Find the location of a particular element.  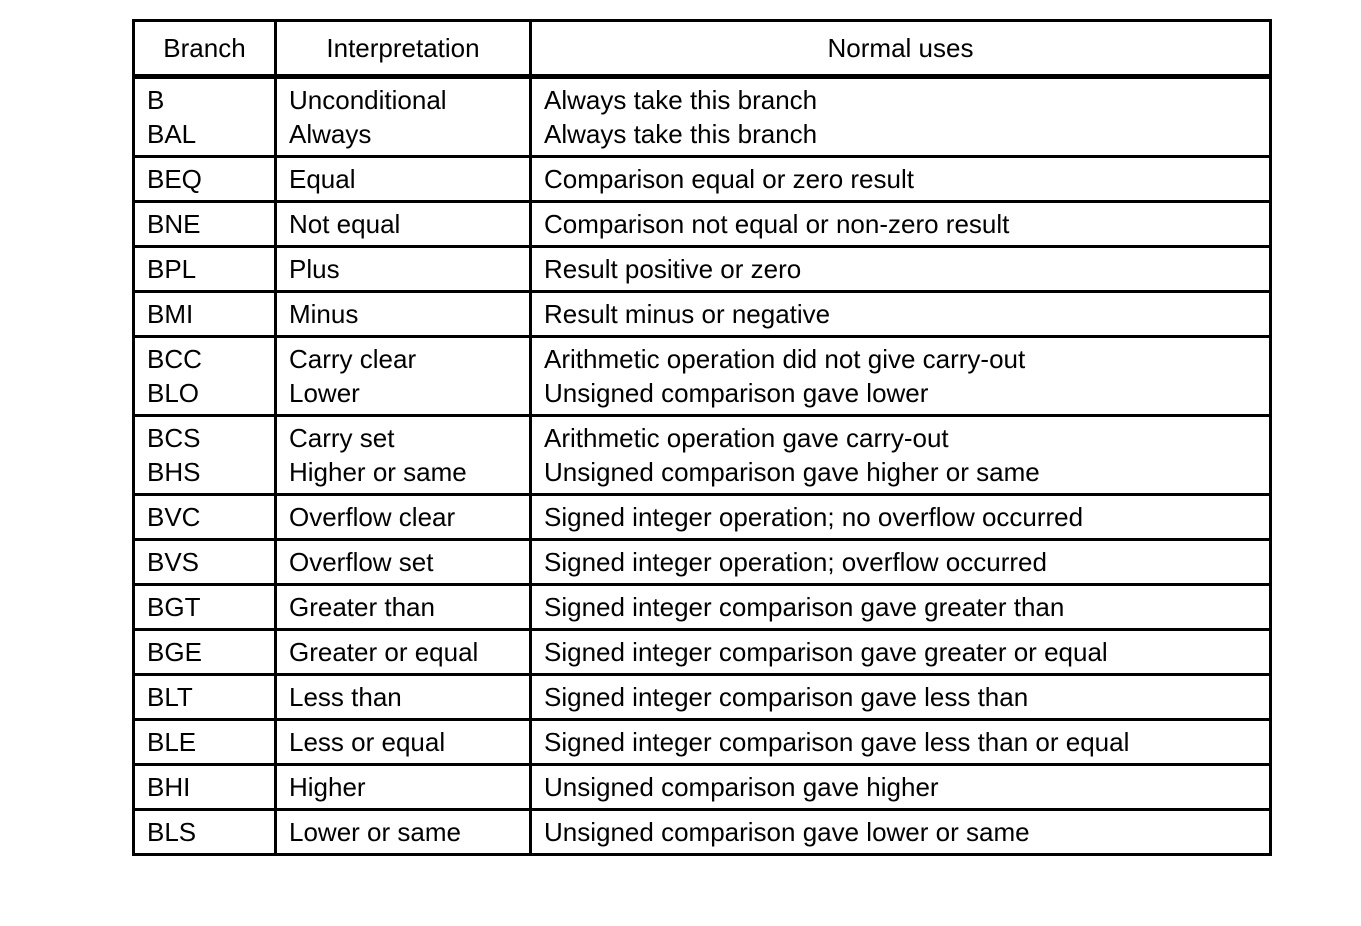

cell-branch-text: BVC is located at coordinates (174, 517).